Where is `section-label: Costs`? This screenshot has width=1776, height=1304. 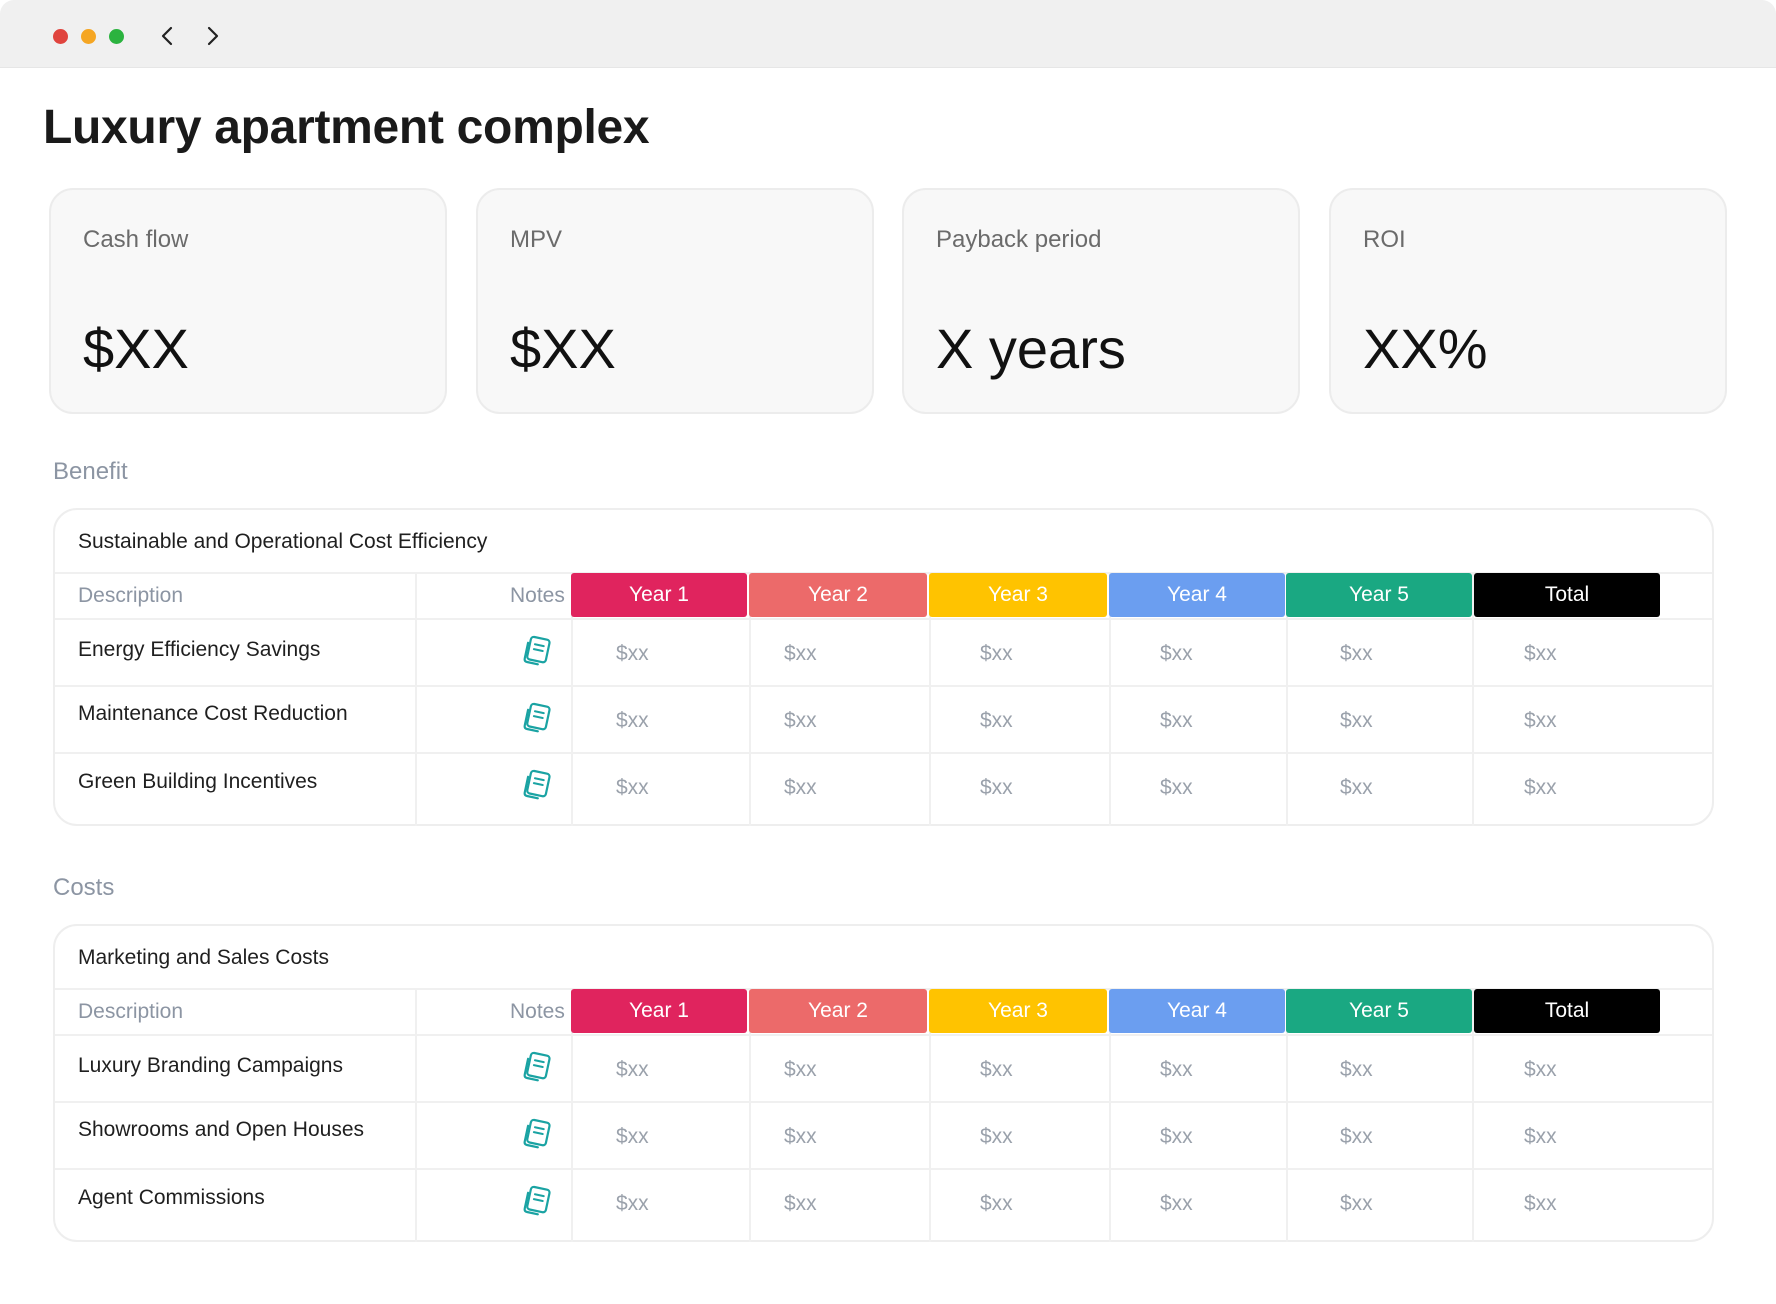 section-label: Costs is located at coordinates (84, 887).